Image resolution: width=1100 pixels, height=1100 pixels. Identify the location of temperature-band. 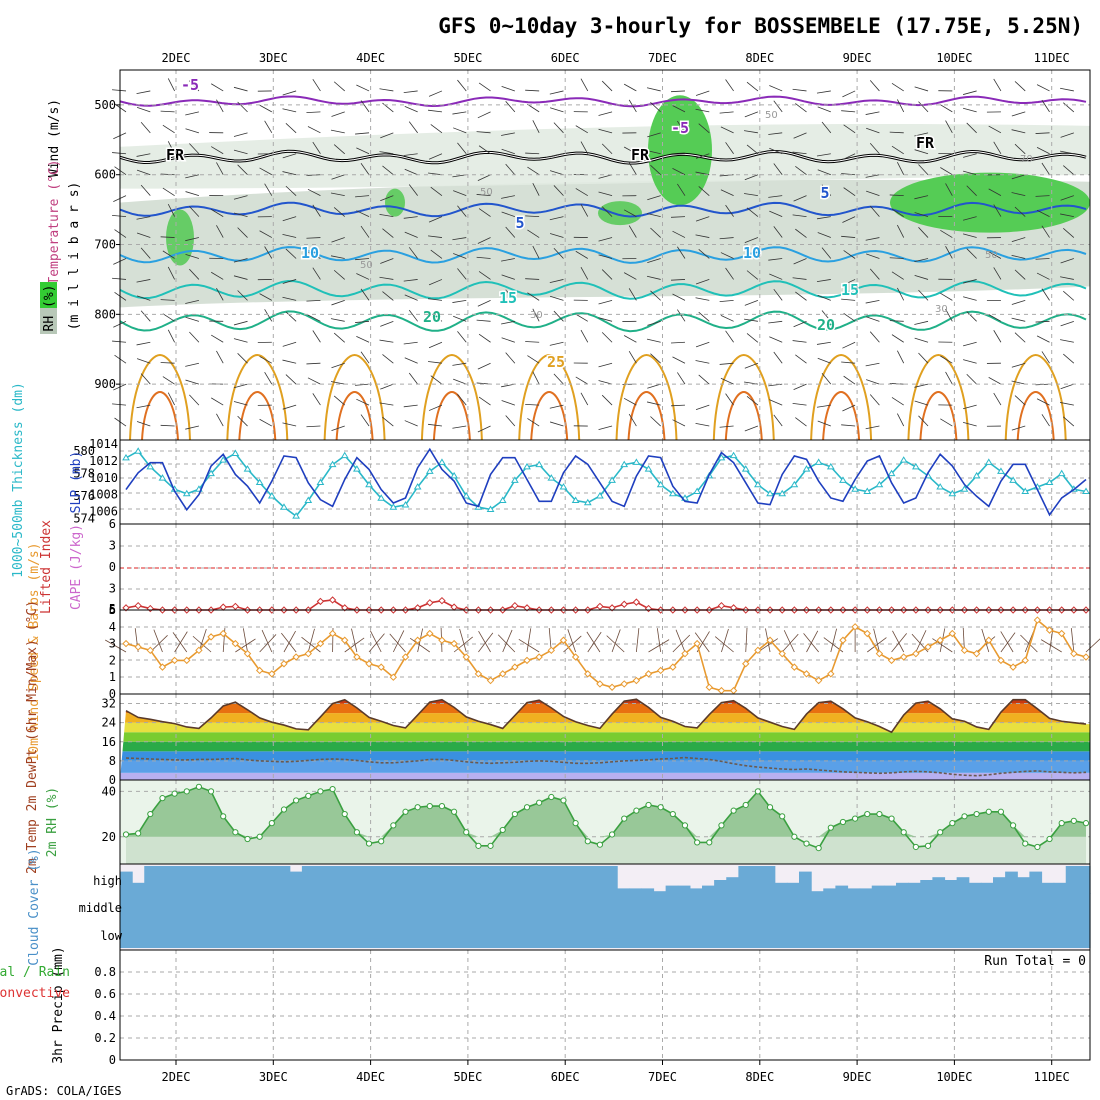
(605, 776).